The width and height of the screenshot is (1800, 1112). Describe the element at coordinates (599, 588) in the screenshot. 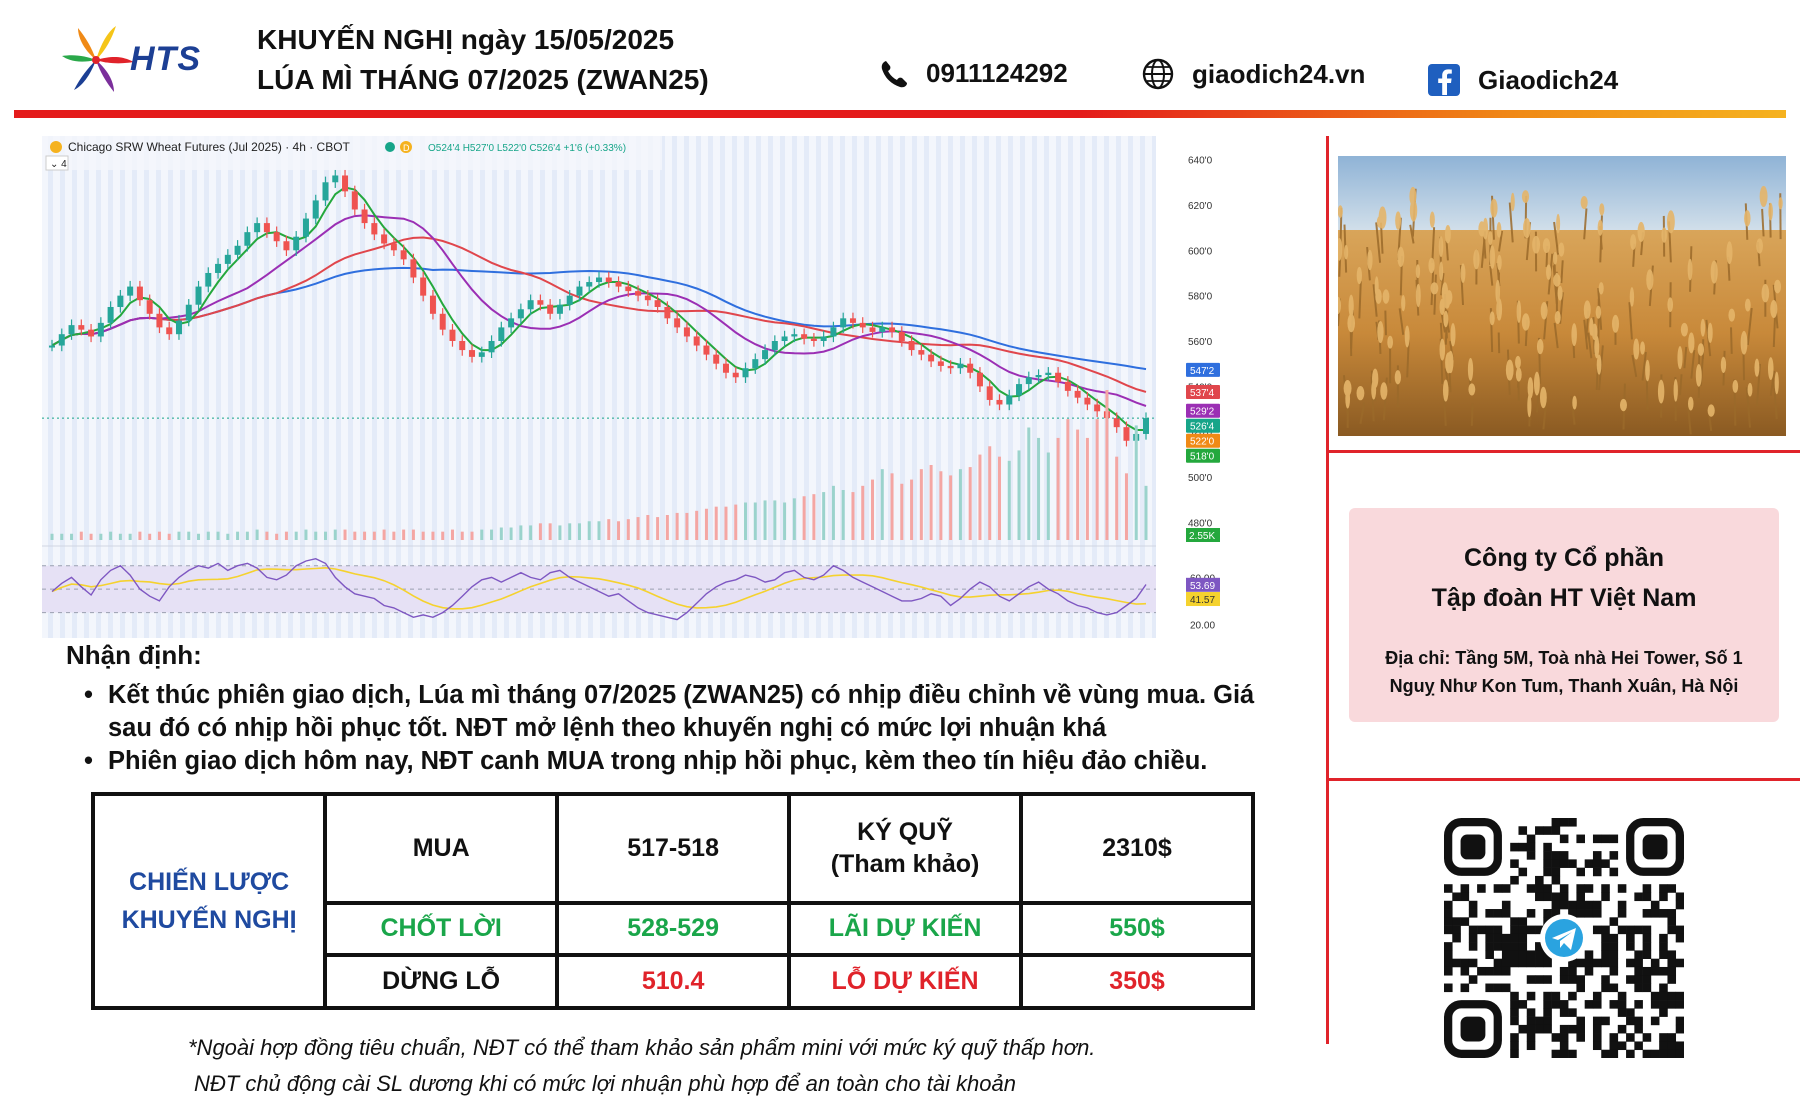

I see `rsi-signal-line` at that location.